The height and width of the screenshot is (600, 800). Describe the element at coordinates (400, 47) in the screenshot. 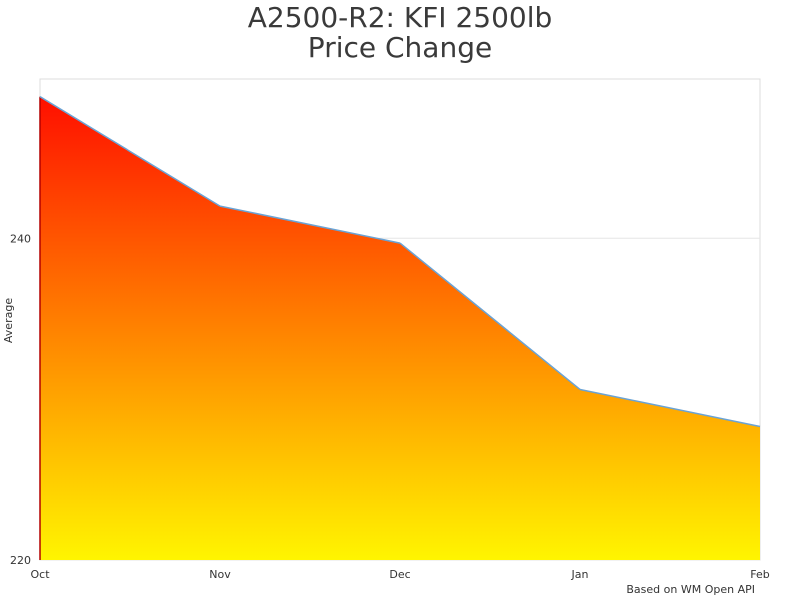

I see `chart-title-line-2: Price Change` at that location.